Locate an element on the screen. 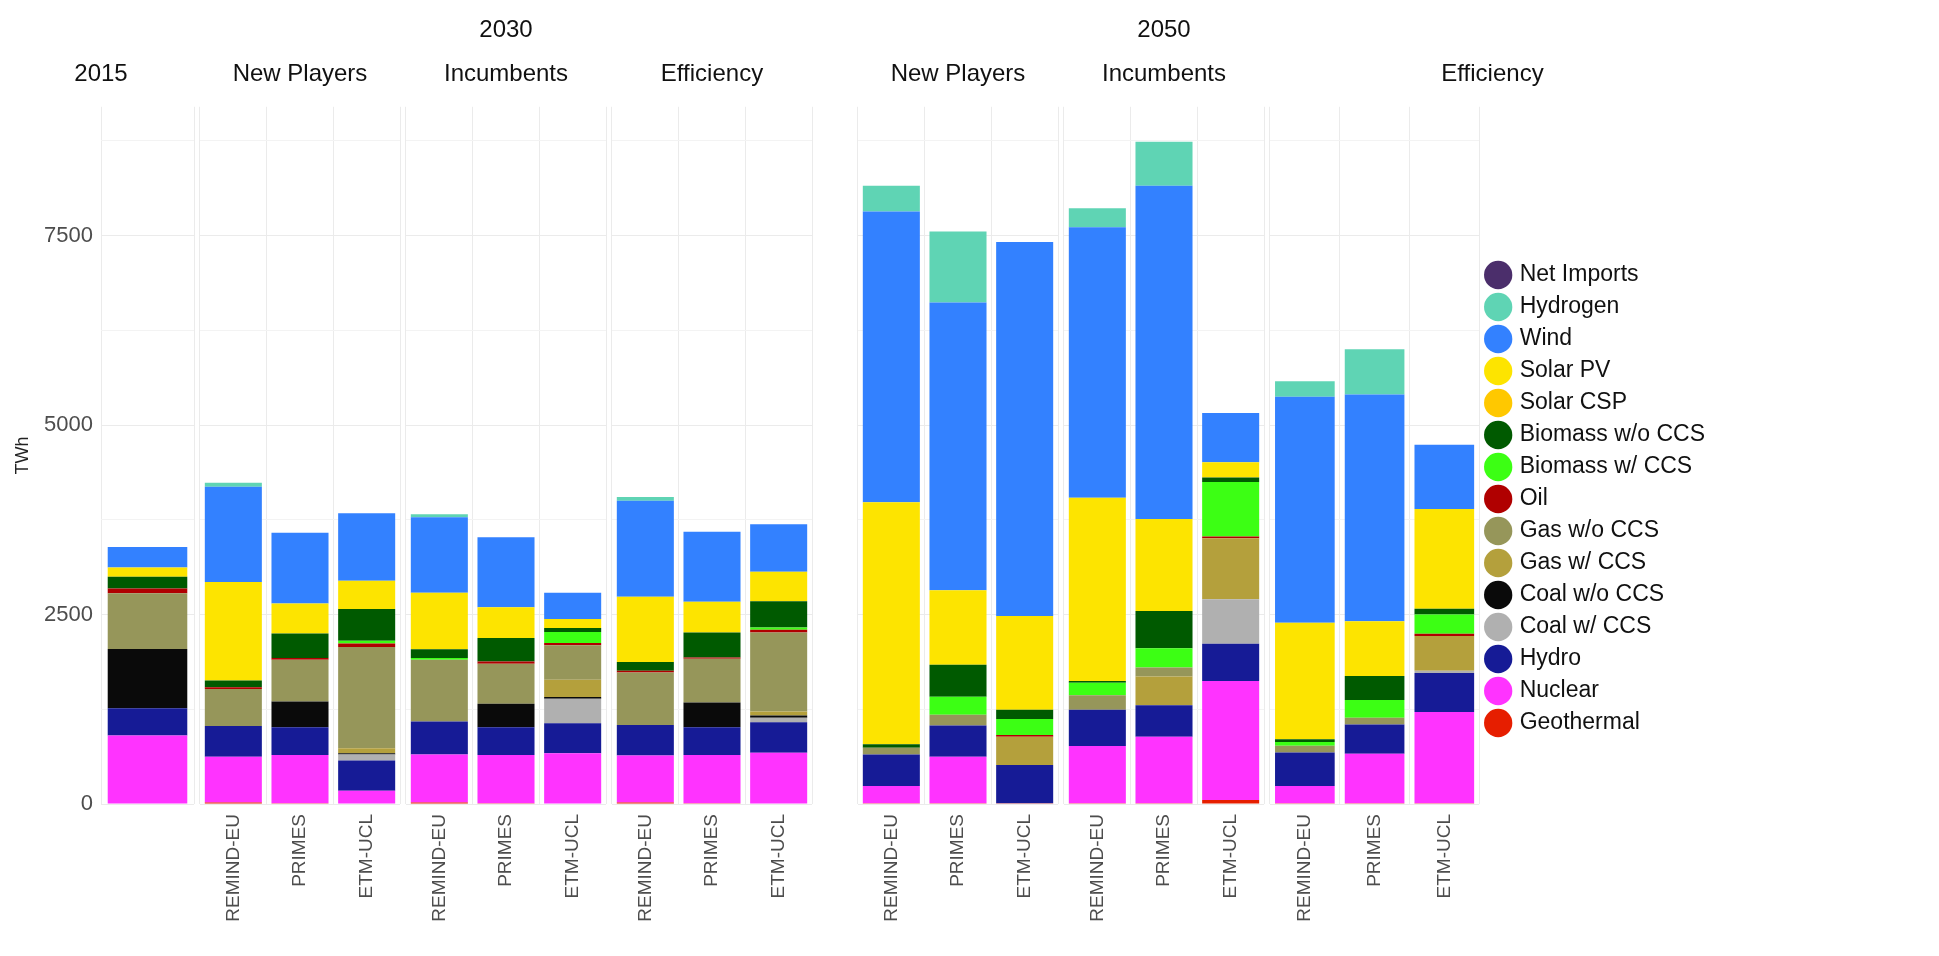 The height and width of the screenshot is (956, 1939). legend-label: Coal w/ CCS is located at coordinates (1585, 625).